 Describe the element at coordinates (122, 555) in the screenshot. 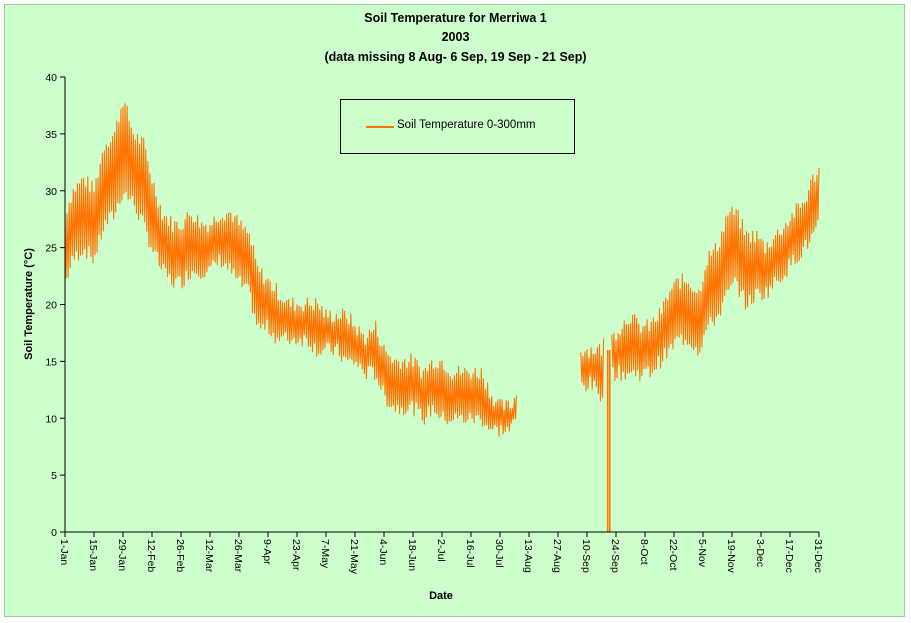

I see `x-tick-label: 29-Jan` at that location.